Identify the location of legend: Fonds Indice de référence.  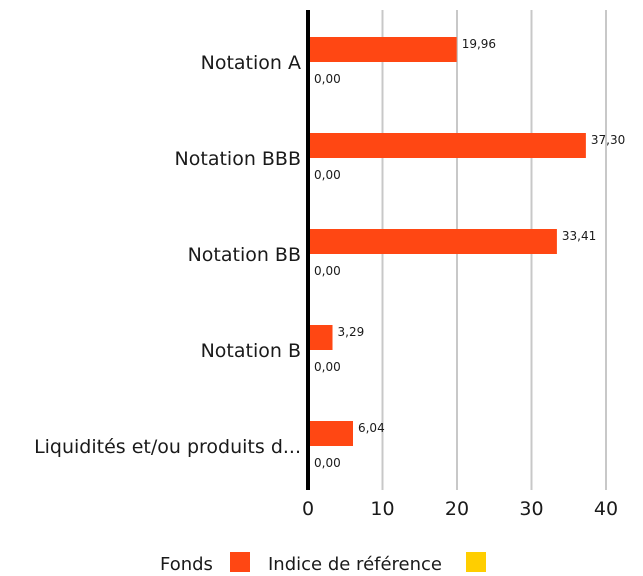
(323, 563).